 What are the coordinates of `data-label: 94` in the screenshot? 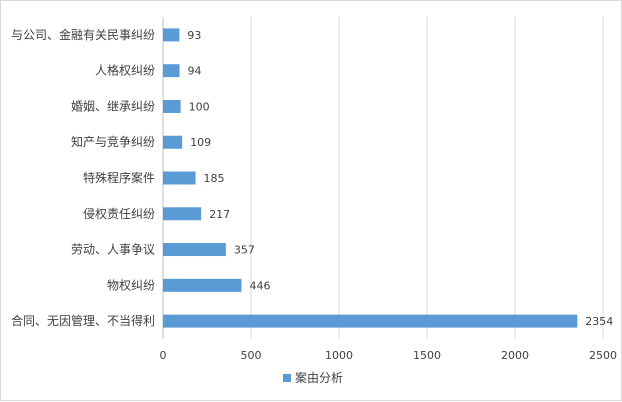 It's located at (195, 71).